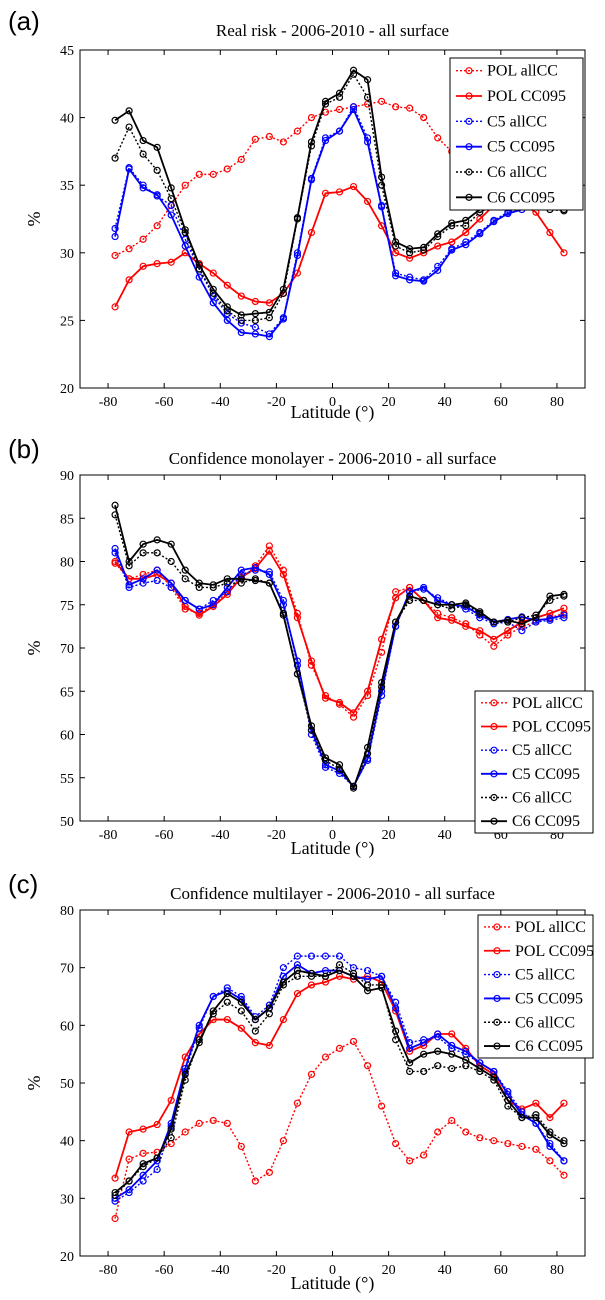 The image size is (605, 1300). What do you see at coordinates (445, 835) in the screenshot?
I see `x-tick-label: 40` at bounding box center [445, 835].